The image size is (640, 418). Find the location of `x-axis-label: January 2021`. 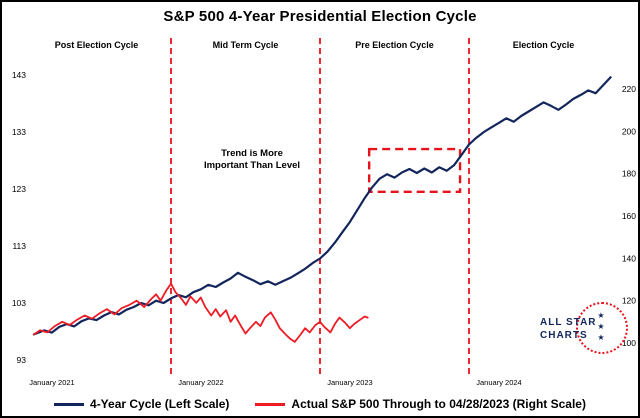

x-axis-label: January 2021 is located at coordinates (51, 382).